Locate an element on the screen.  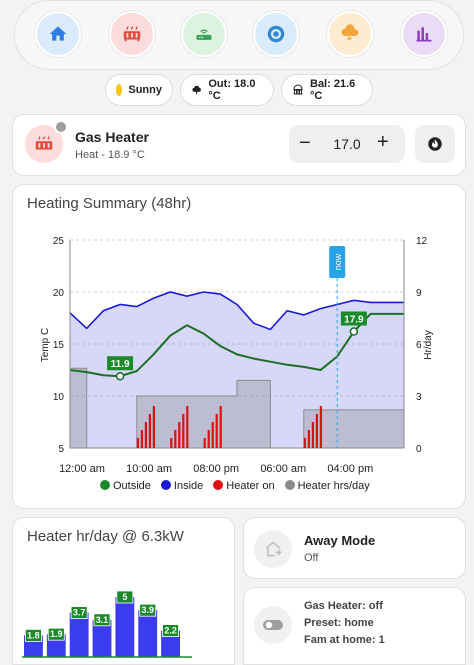
heater-state: Heat - 18.9 °C is located at coordinates (110, 155).